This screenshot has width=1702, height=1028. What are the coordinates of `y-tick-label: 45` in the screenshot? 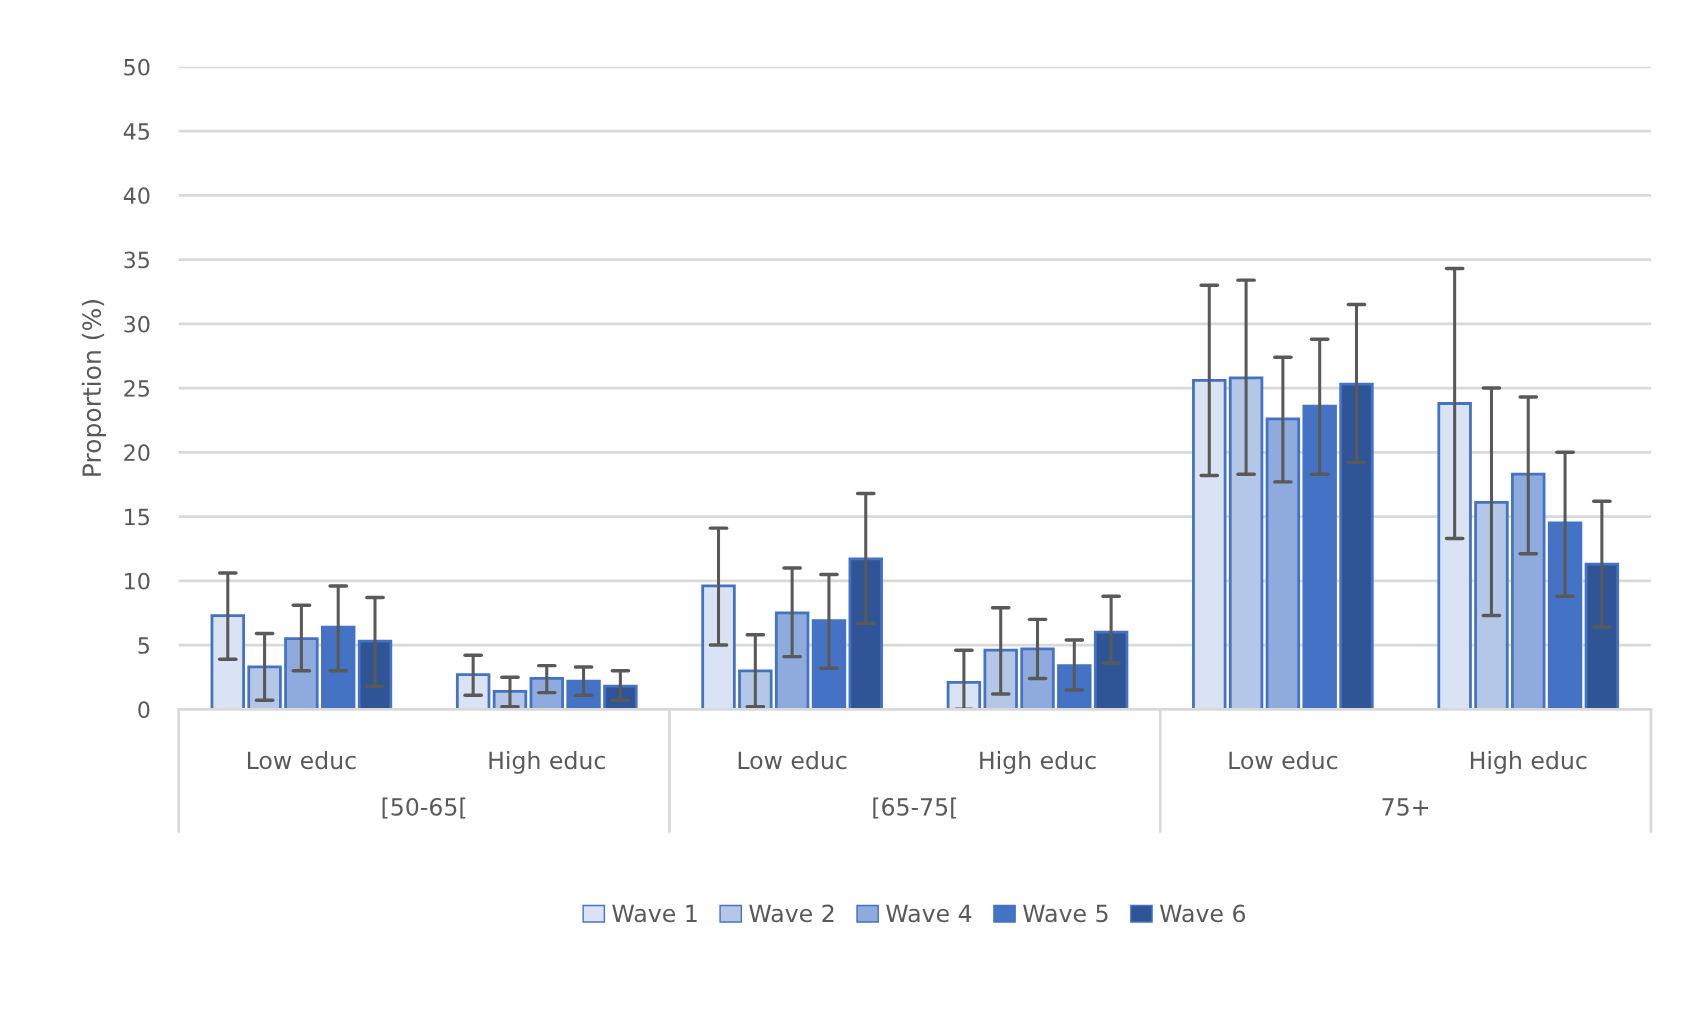 It's located at (136, 131).